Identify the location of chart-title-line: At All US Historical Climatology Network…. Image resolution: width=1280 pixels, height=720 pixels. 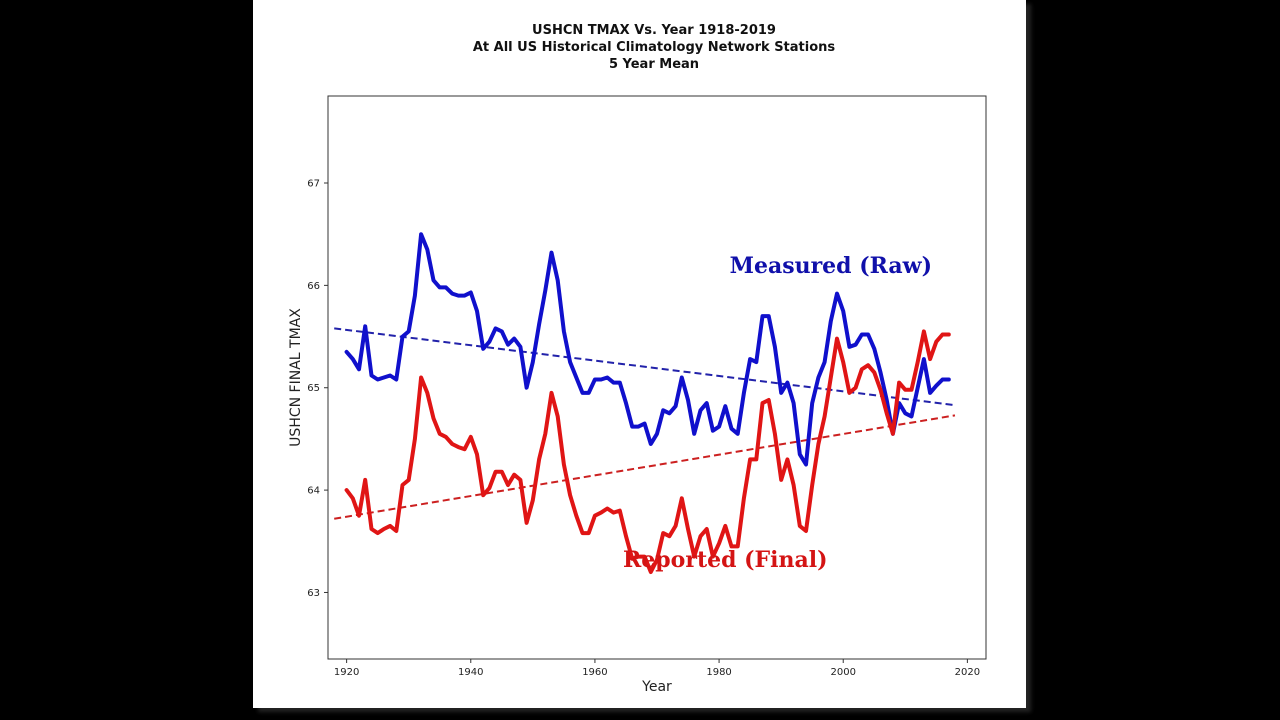
(654, 47).